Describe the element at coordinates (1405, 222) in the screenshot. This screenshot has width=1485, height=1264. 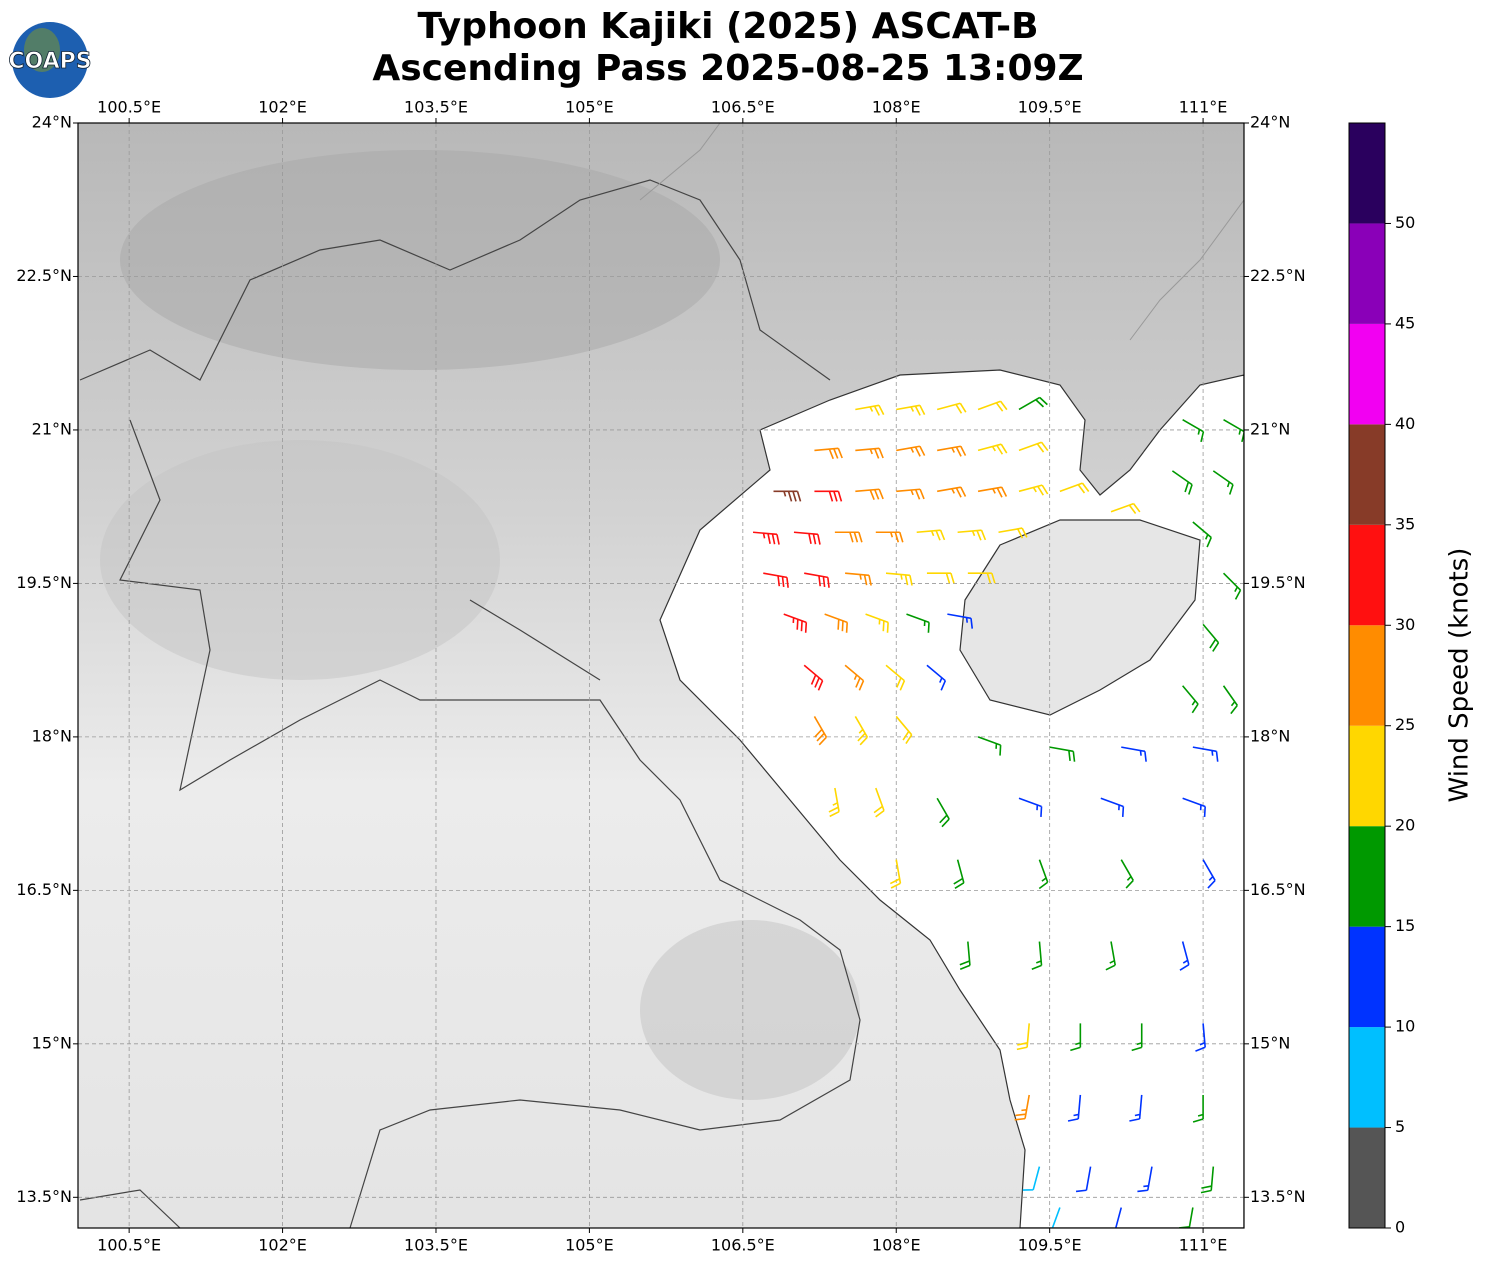
I see `colorbar-tick-label: 50` at that location.